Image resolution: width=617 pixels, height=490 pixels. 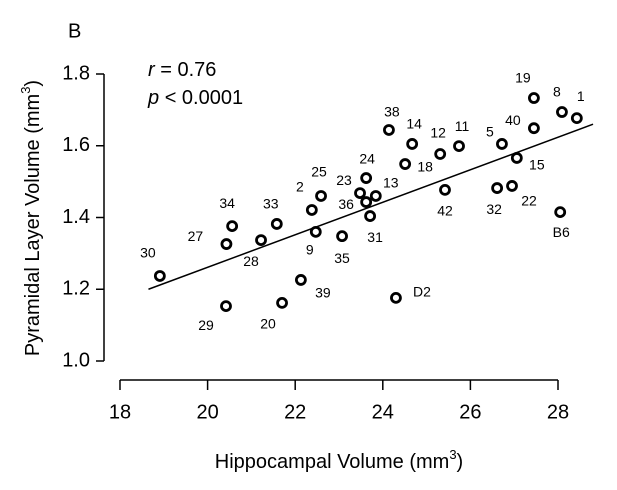 I want to click on point-label: 5, so click(x=490, y=132).